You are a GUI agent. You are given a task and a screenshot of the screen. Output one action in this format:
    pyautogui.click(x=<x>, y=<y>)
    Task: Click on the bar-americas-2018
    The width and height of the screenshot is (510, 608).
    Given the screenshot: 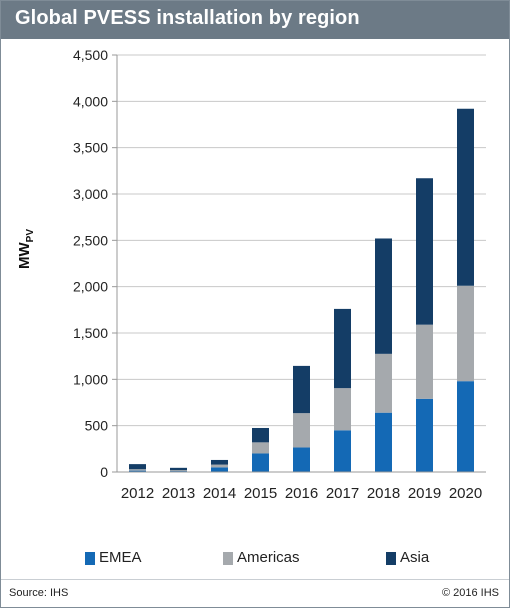 What is the action you would take?
    pyautogui.click(x=383, y=383)
    